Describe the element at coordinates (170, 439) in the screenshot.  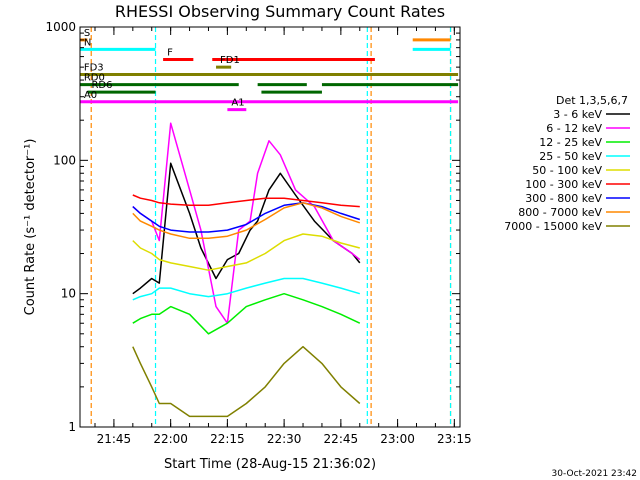
I see `x-tick-label-1: 22:00` at that location.